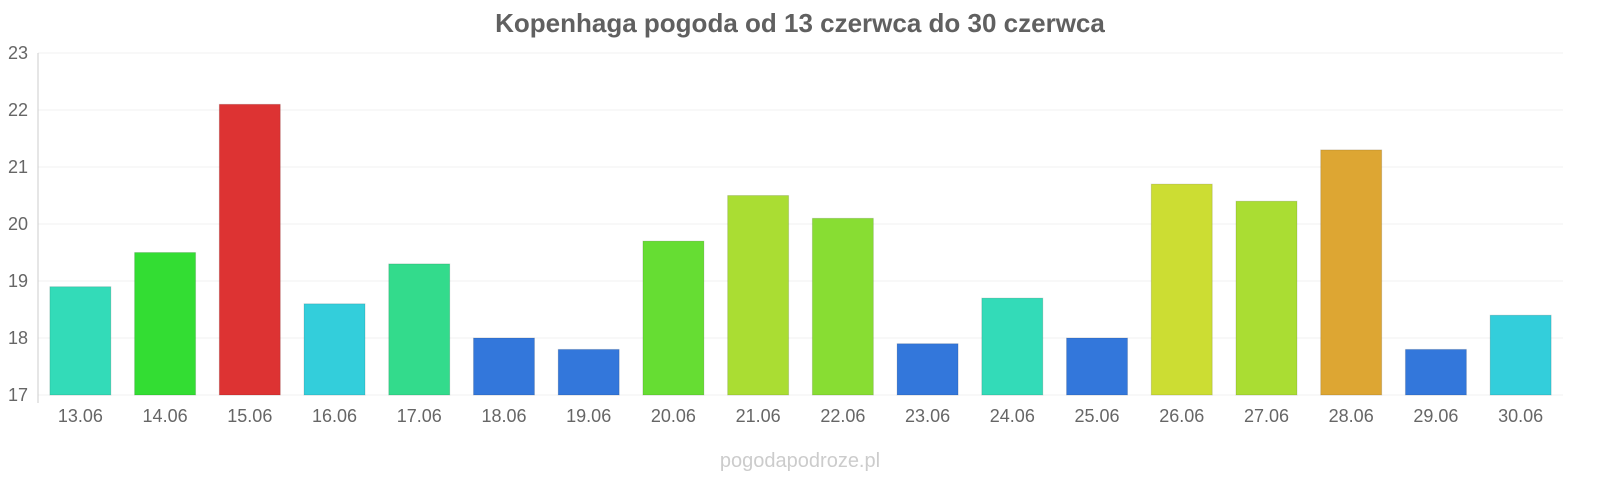 This screenshot has width=1600, height=480. What do you see at coordinates (673, 416) in the screenshot?
I see `x-tick-label: 20.06` at bounding box center [673, 416].